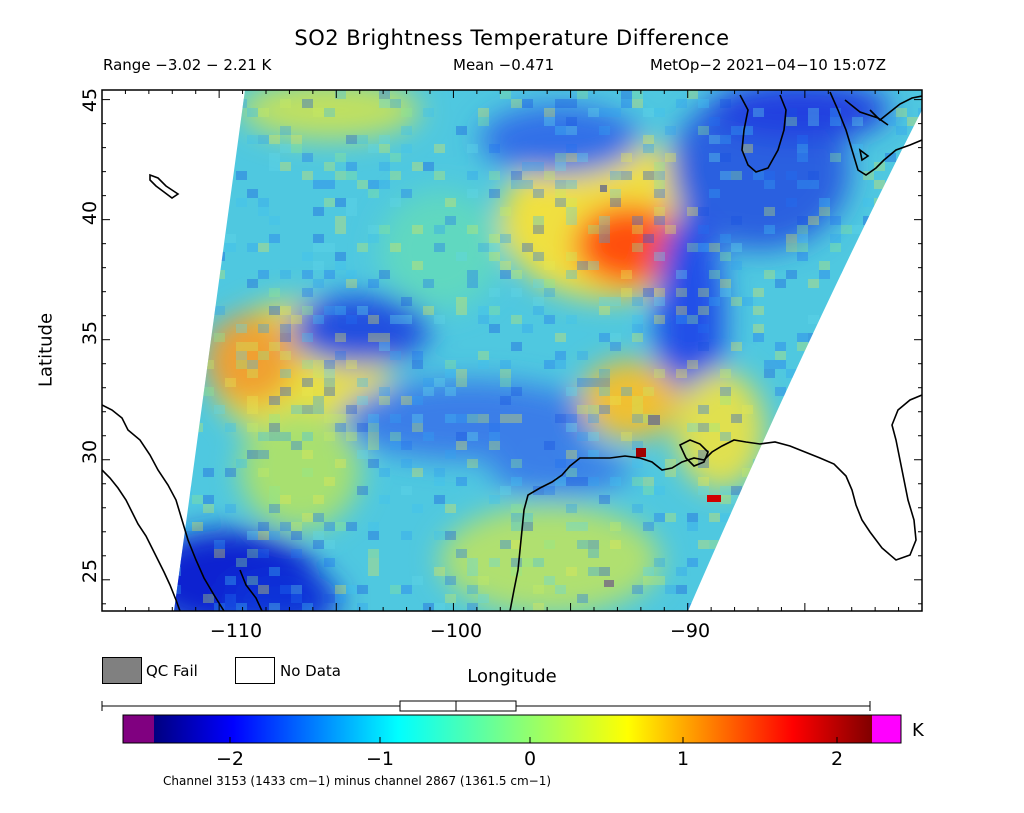 This screenshot has height=813, width=1024. I want to click on chart-title: SO2 Brightness Temperature Difference, so click(512, 38).